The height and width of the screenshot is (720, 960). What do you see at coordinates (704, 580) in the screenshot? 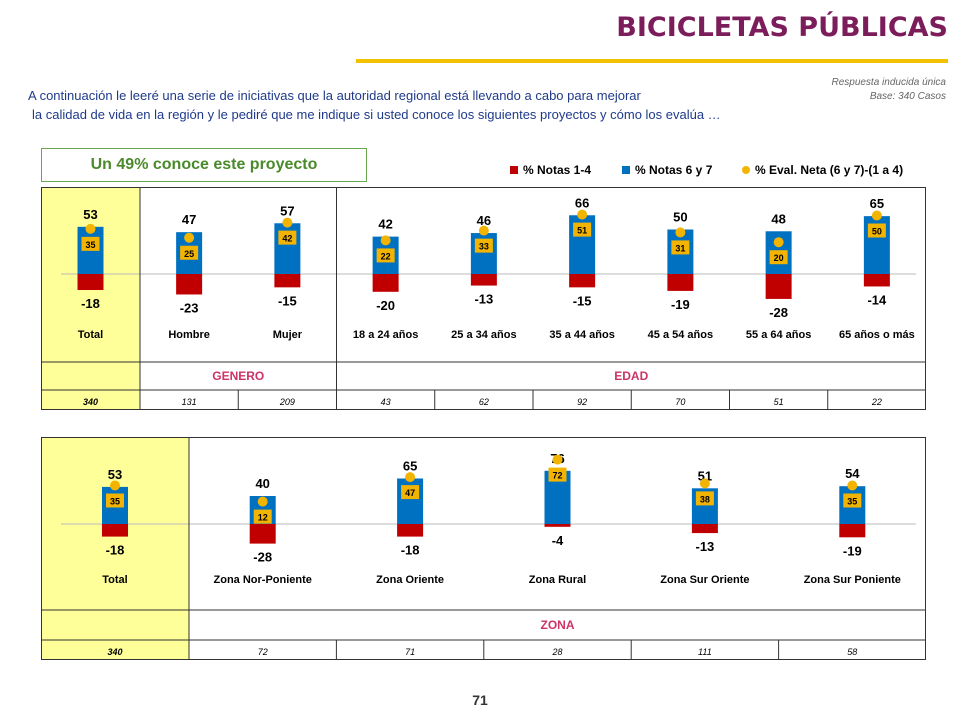
I see `category-label: Zona Sur Oriente` at bounding box center [704, 580].